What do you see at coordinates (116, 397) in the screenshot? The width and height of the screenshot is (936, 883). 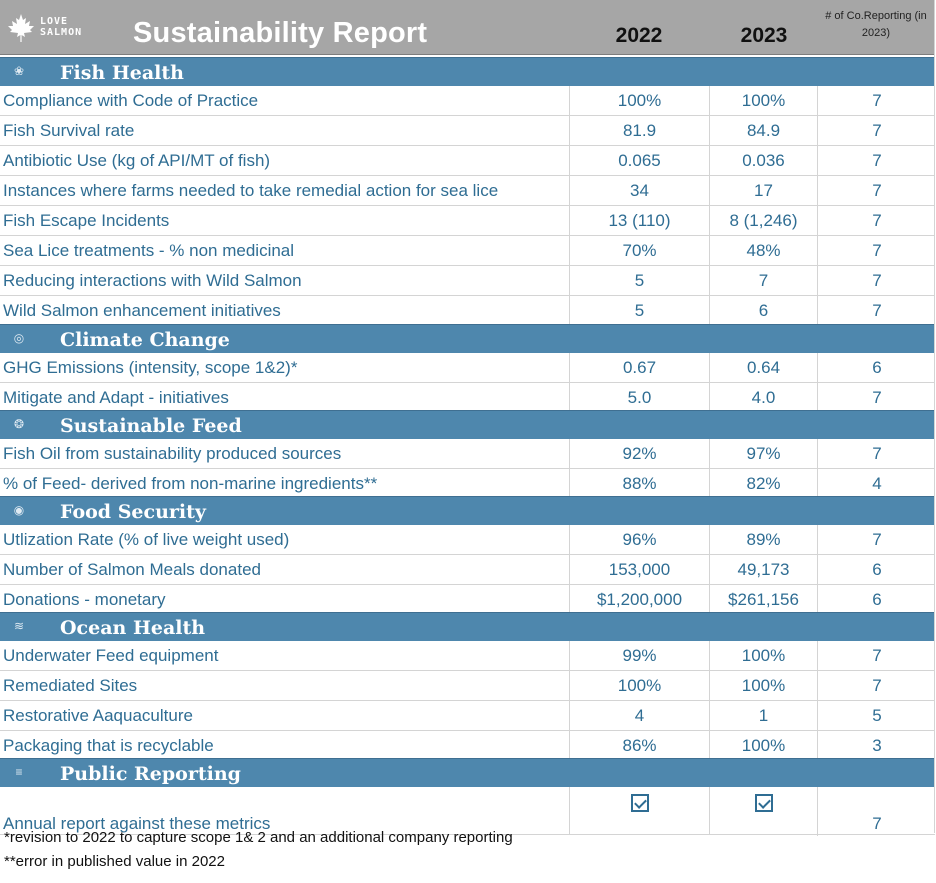 I see `metric-label: Mitigate and Adapt - initiatives` at bounding box center [116, 397].